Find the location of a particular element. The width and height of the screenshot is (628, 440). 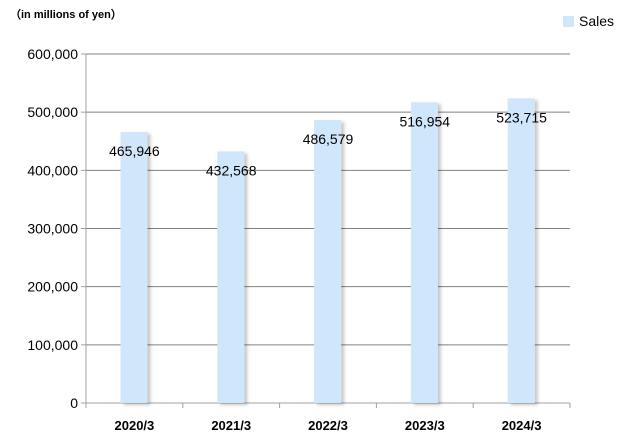

data-label: 432,568 is located at coordinates (231, 170).